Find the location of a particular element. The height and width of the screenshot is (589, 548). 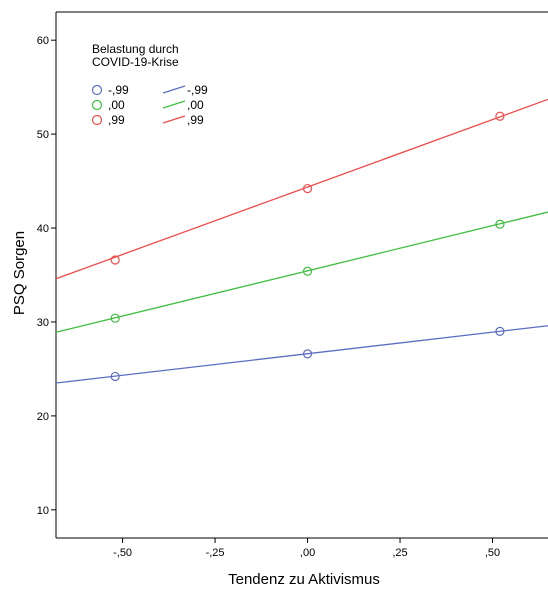

y-tick-label: 50 is located at coordinates (43, 135).